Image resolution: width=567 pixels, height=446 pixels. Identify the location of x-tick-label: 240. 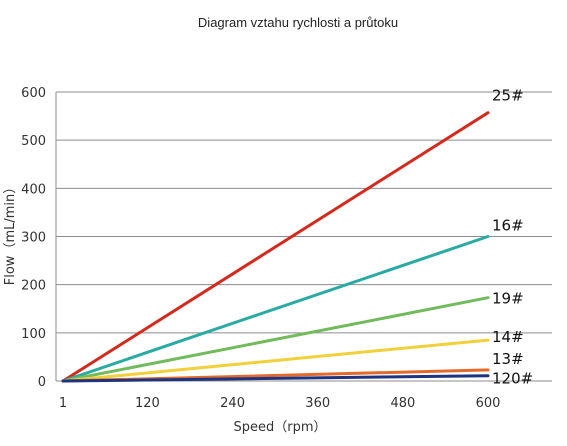
(232, 403).